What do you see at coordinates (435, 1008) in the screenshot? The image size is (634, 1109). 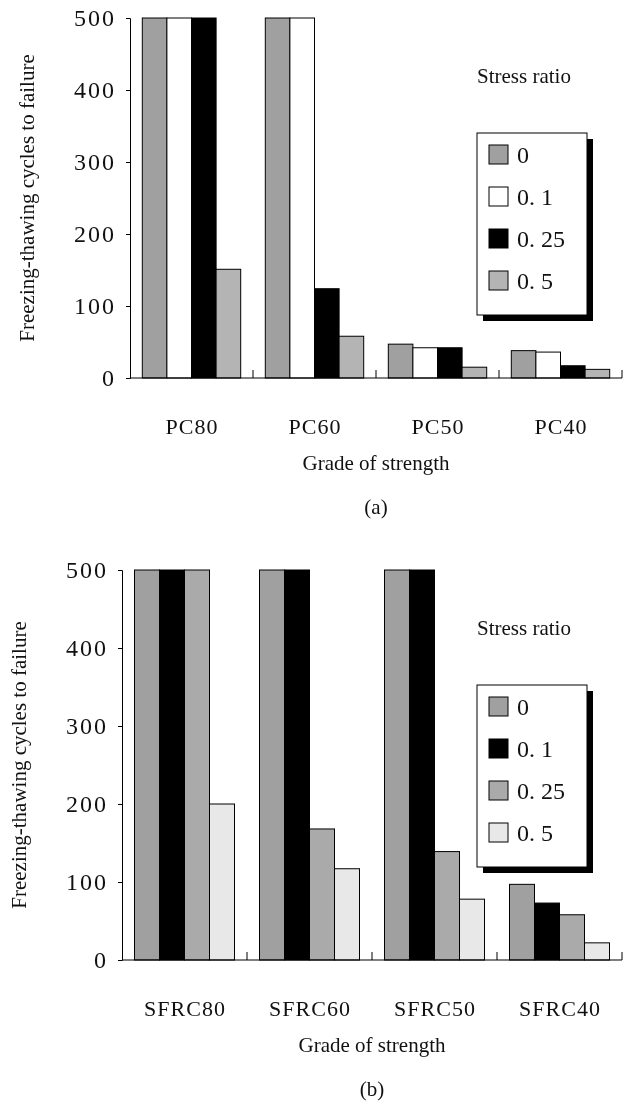 I see `x-tick-label: SFRC50` at bounding box center [435, 1008].